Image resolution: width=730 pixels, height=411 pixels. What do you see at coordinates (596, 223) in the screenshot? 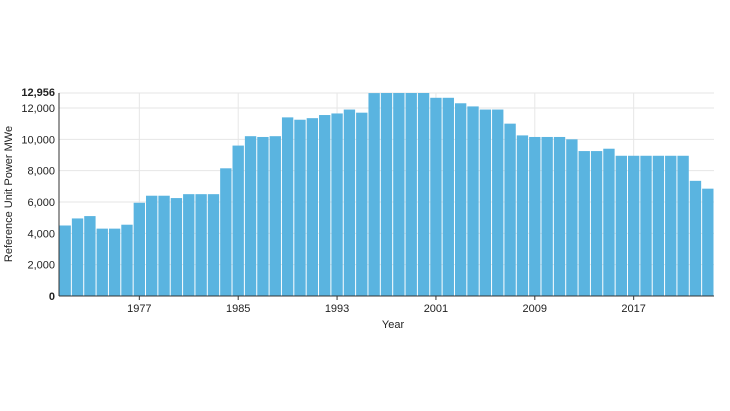
I see `bar-2014` at bounding box center [596, 223].